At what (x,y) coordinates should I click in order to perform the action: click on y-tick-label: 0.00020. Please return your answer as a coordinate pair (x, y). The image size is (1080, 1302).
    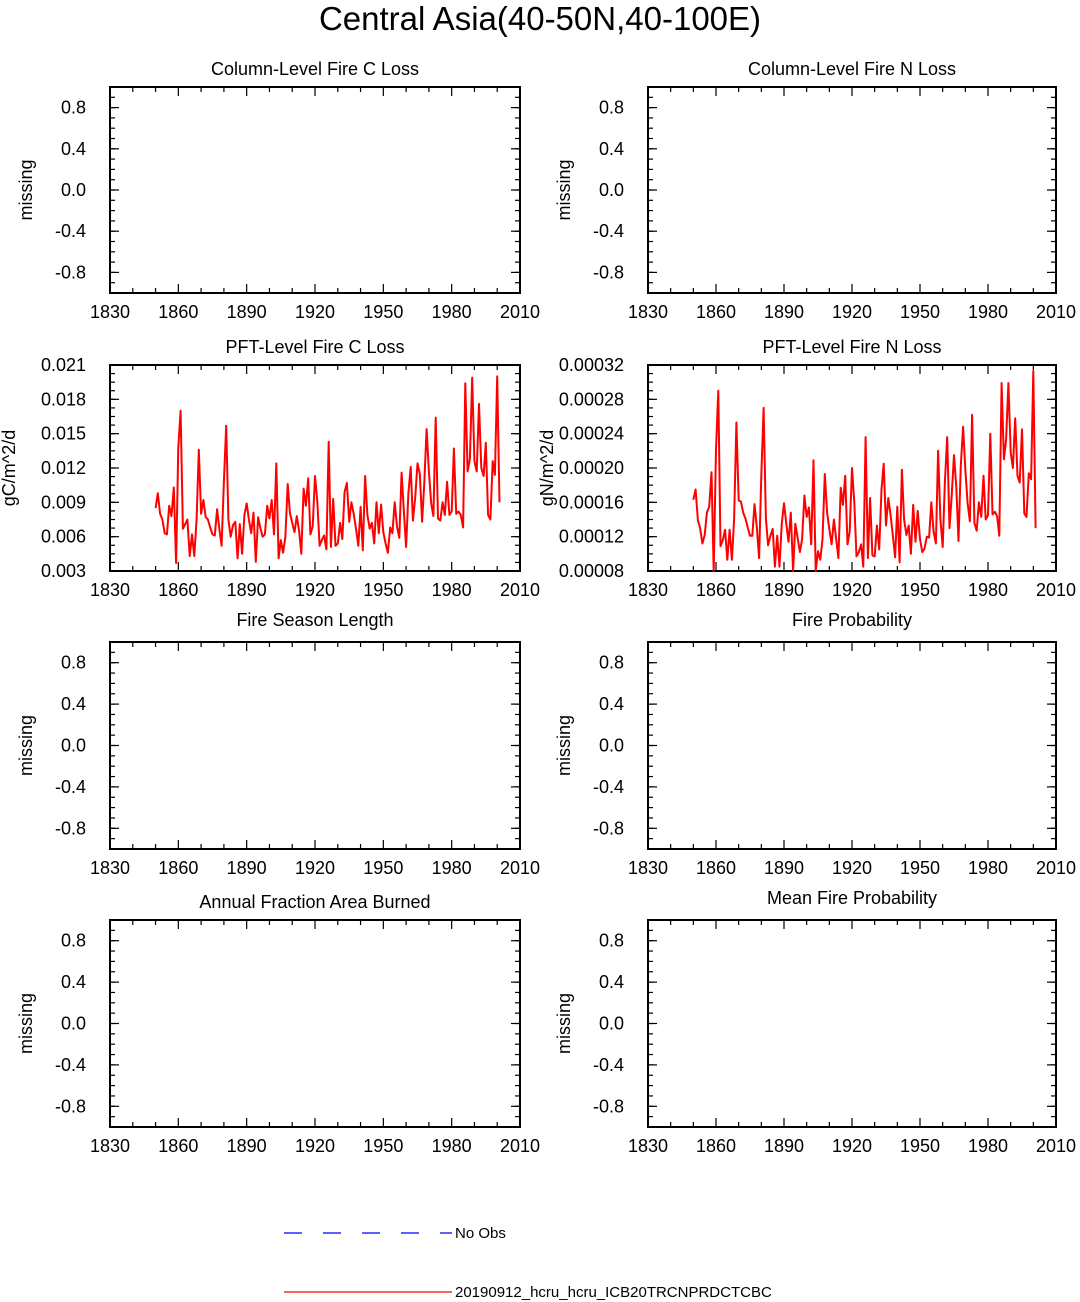
    Looking at the image, I should click on (591, 468).